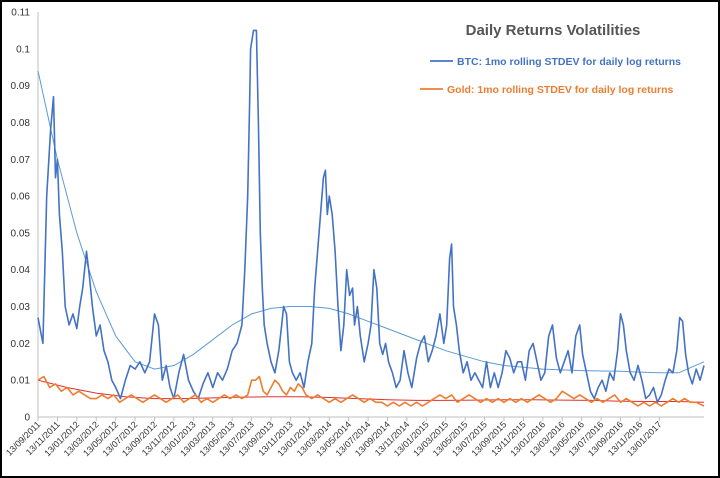 The width and height of the screenshot is (720, 478). Describe the element at coordinates (21, 307) in the screenshot. I see `y-tick-label: 0.03` at that location.